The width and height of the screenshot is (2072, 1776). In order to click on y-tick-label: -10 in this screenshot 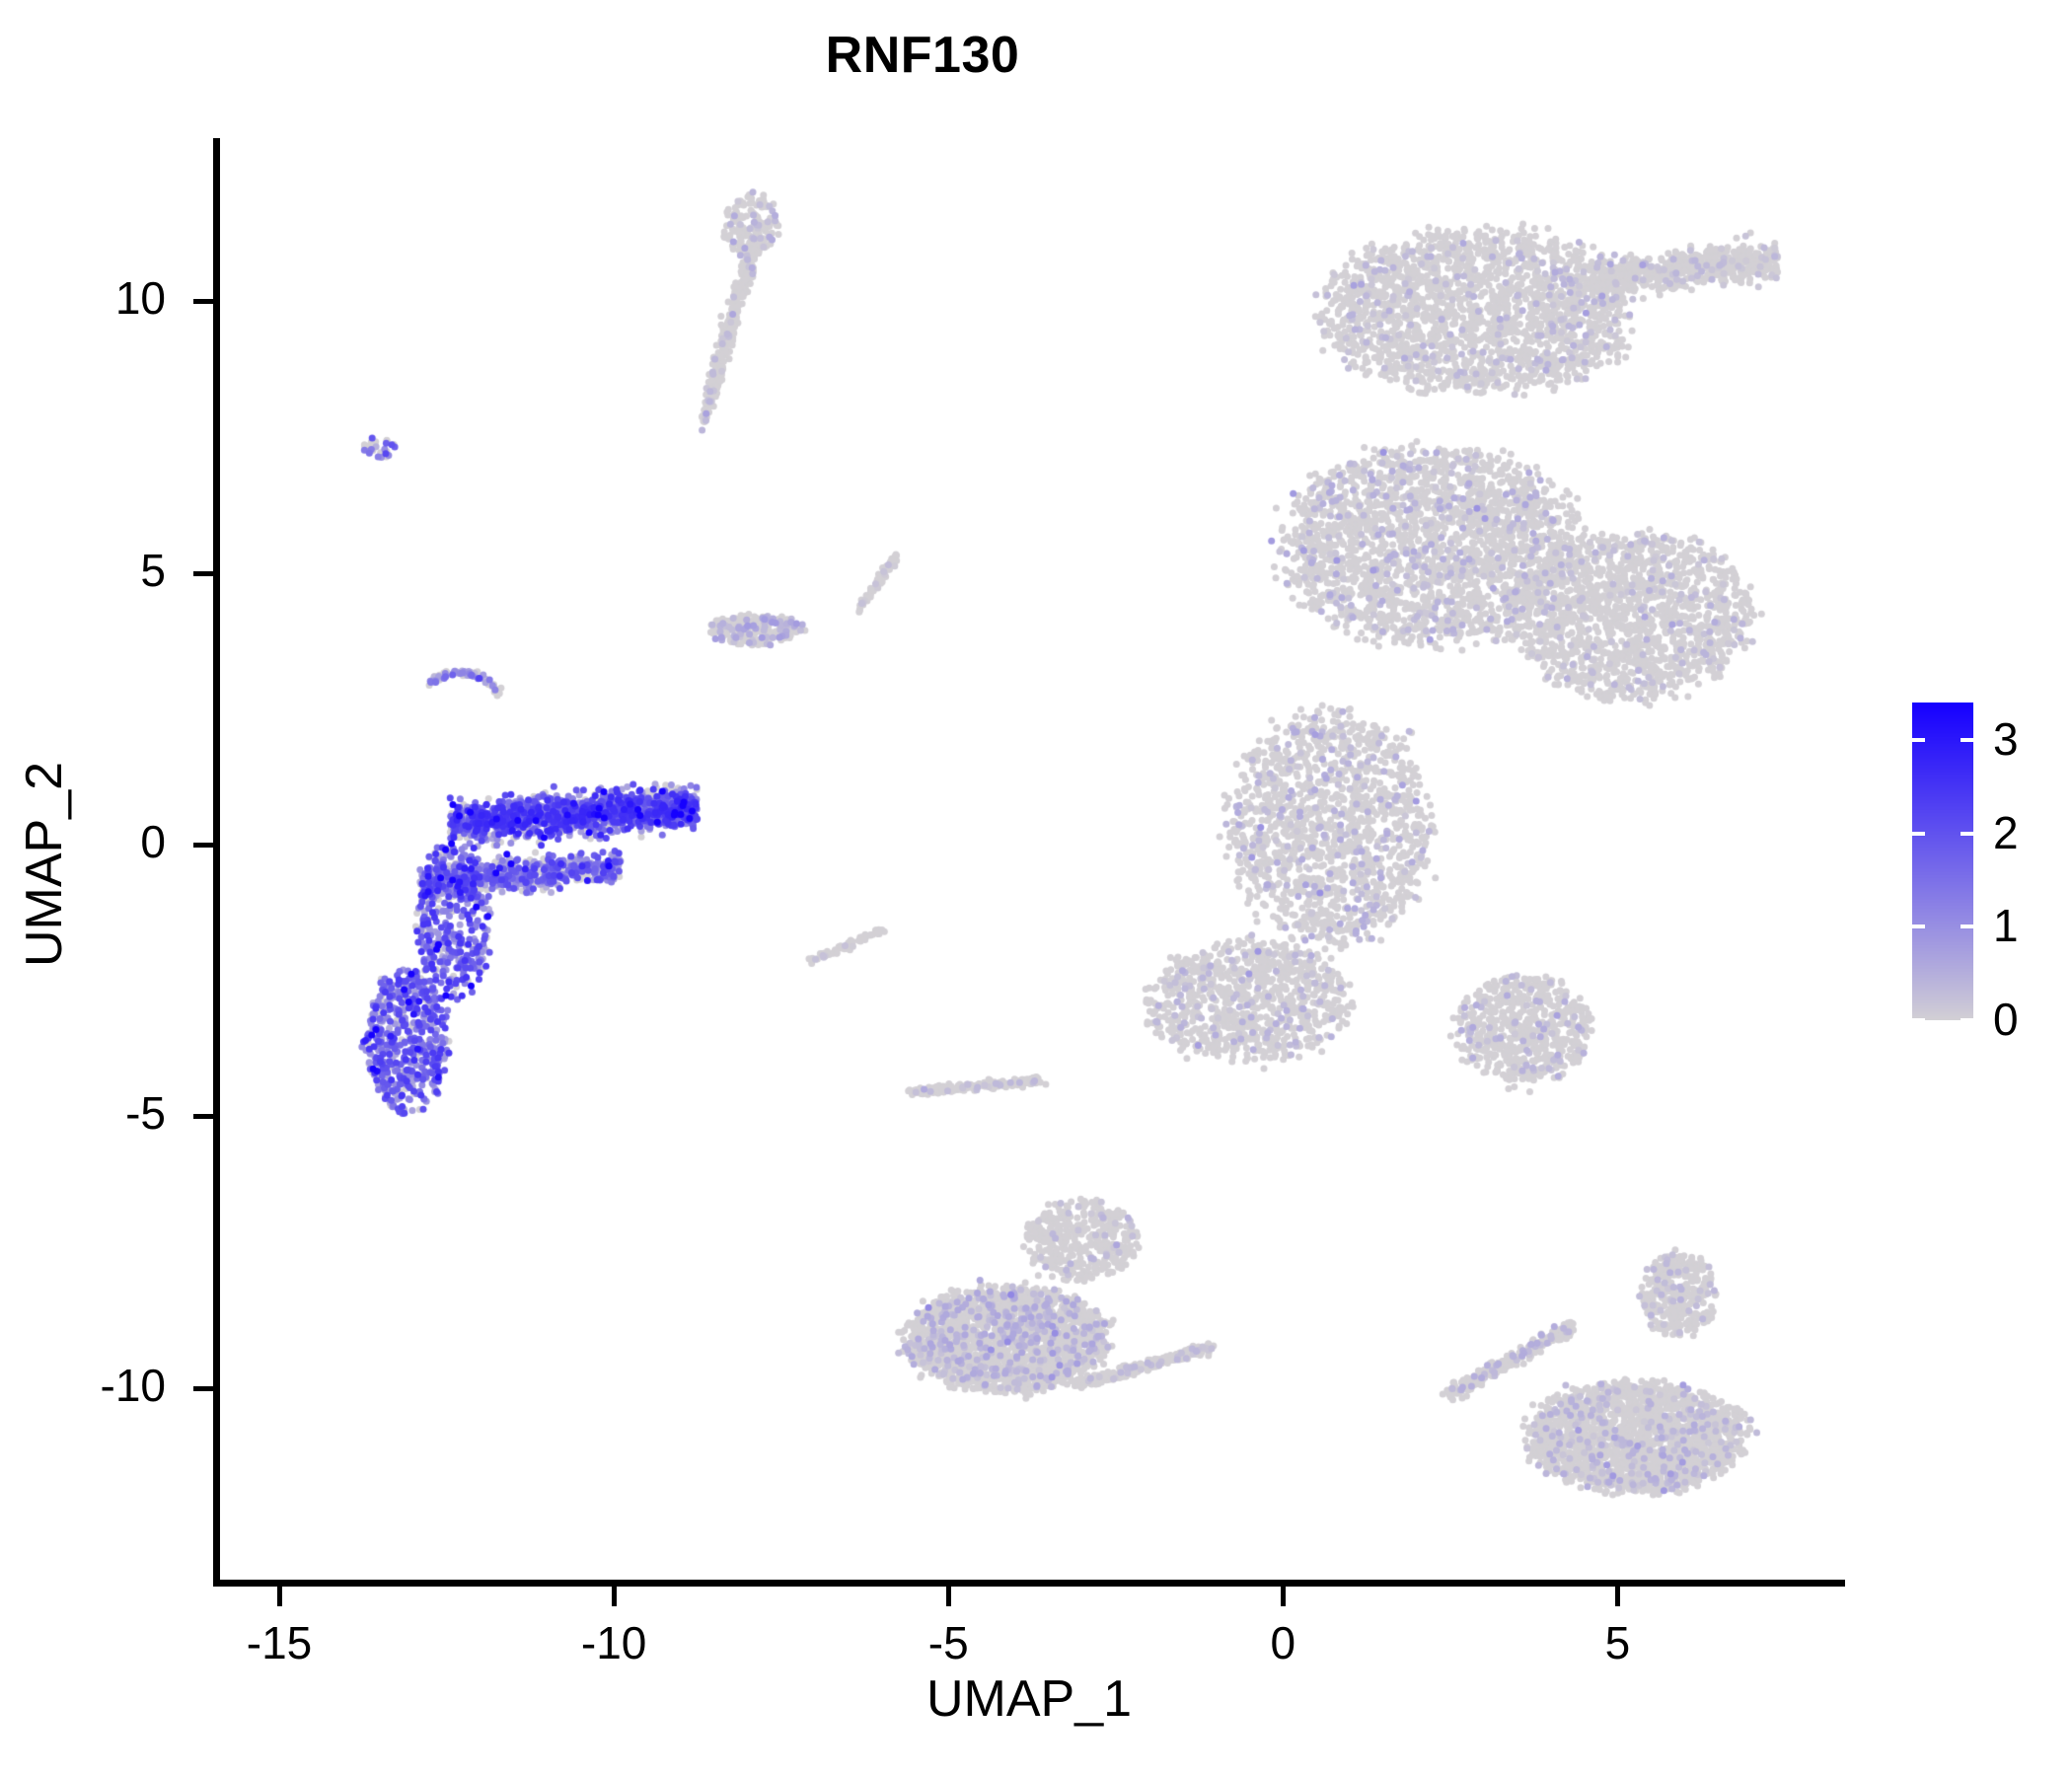, I will do `click(133, 1385)`.